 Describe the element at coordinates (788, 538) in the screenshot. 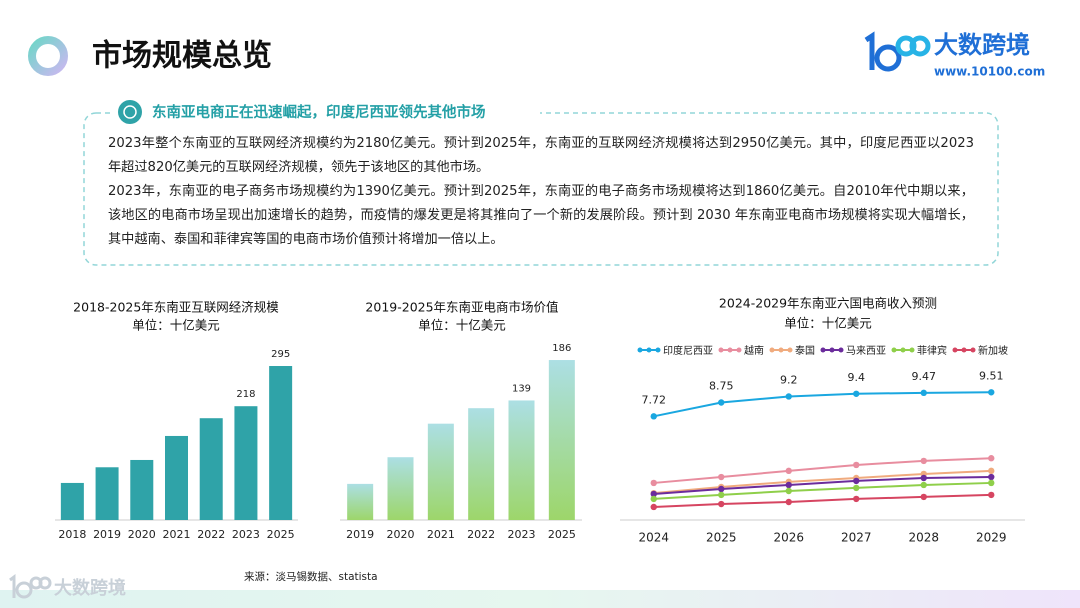

I see `x-tick-label: 2026` at that location.